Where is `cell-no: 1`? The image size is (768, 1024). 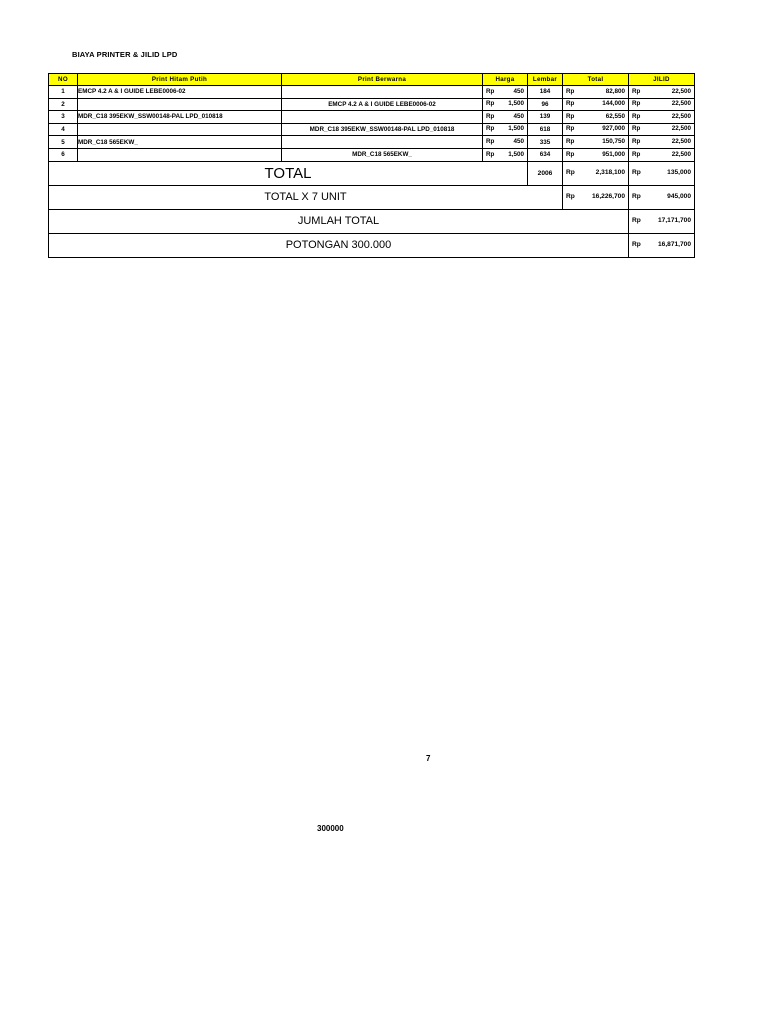 cell-no: 1 is located at coordinates (63, 92).